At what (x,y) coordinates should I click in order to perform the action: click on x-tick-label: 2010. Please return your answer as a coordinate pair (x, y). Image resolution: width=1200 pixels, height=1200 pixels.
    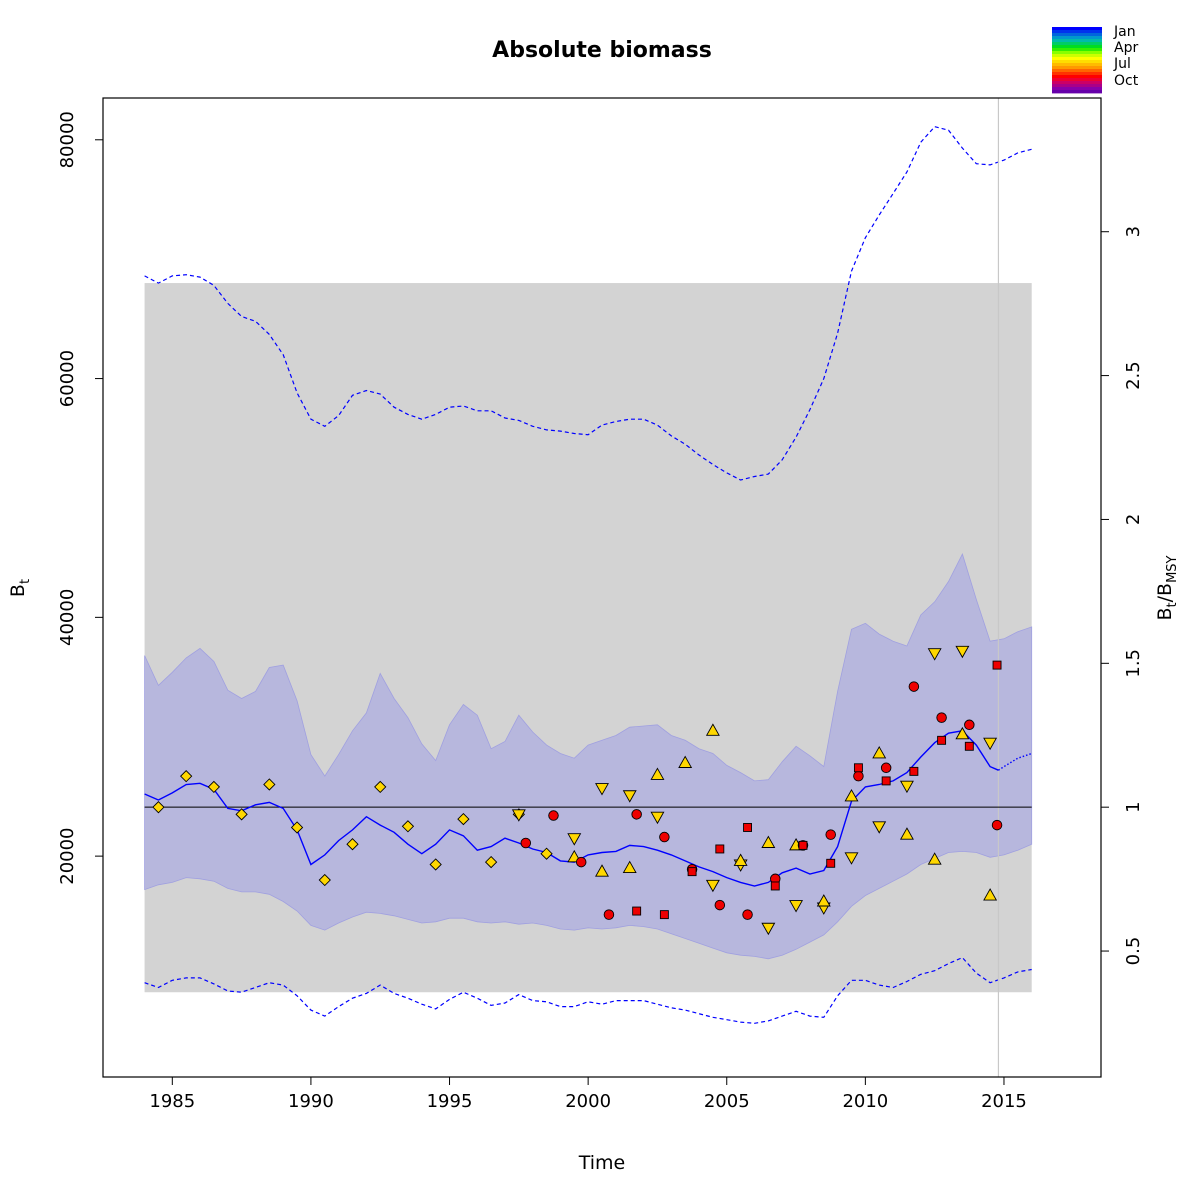
    Looking at the image, I should click on (865, 1101).